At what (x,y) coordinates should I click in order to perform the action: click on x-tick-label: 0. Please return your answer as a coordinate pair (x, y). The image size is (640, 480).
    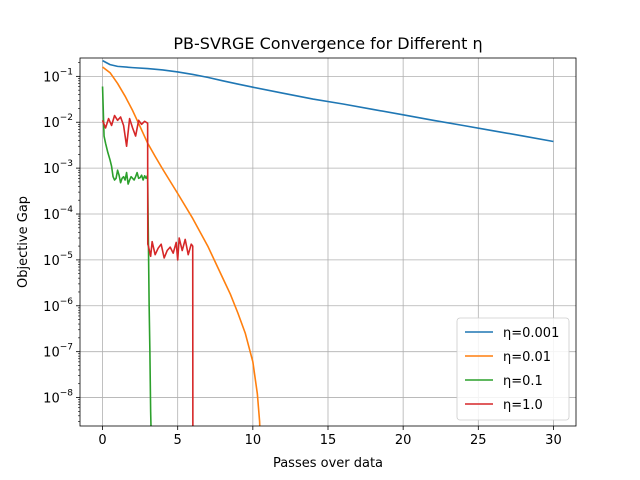
    Looking at the image, I should click on (102, 440).